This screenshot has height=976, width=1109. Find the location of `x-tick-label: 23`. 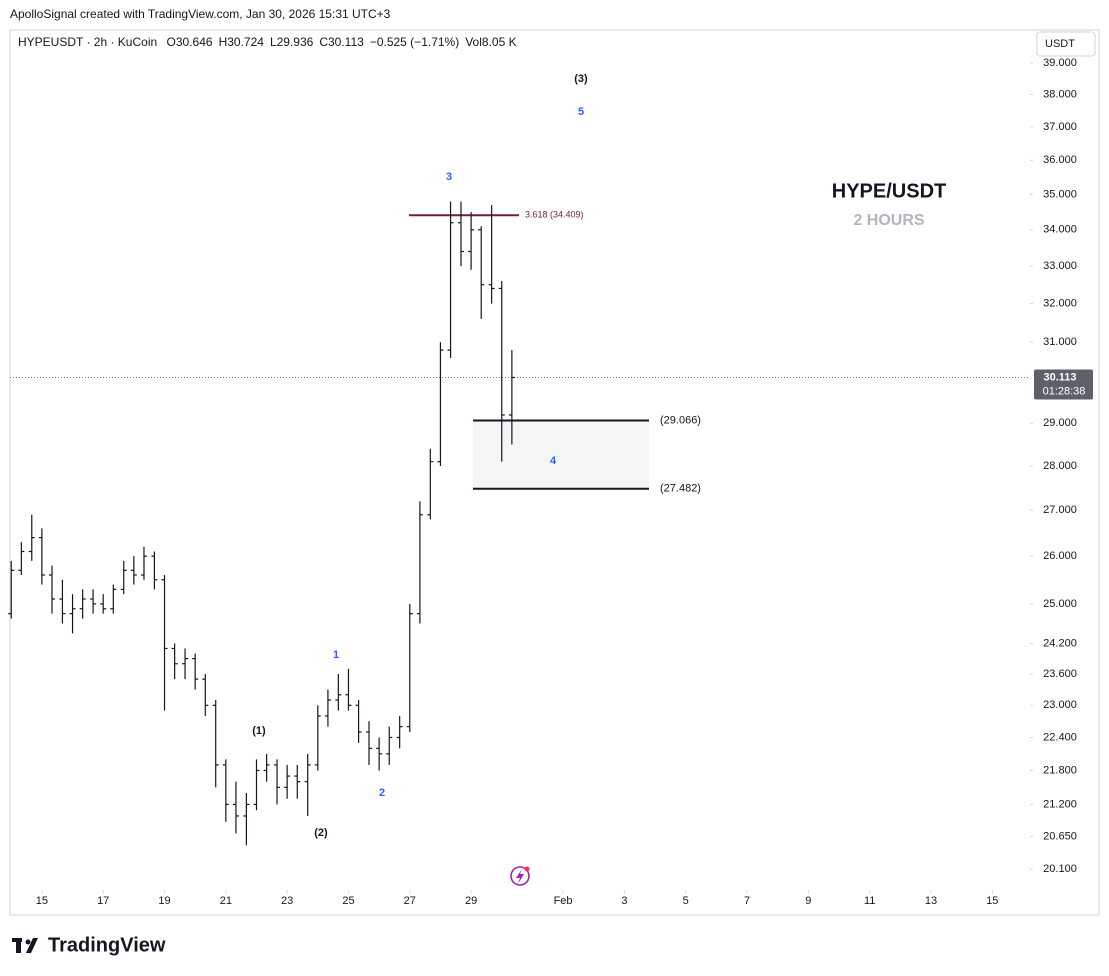

x-tick-label: 23 is located at coordinates (287, 901).